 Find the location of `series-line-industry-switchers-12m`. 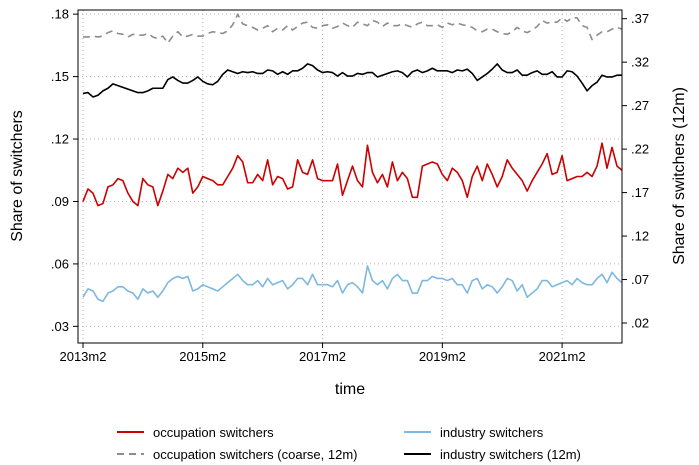

series-line-industry-switchers-12m is located at coordinates (352, 80).